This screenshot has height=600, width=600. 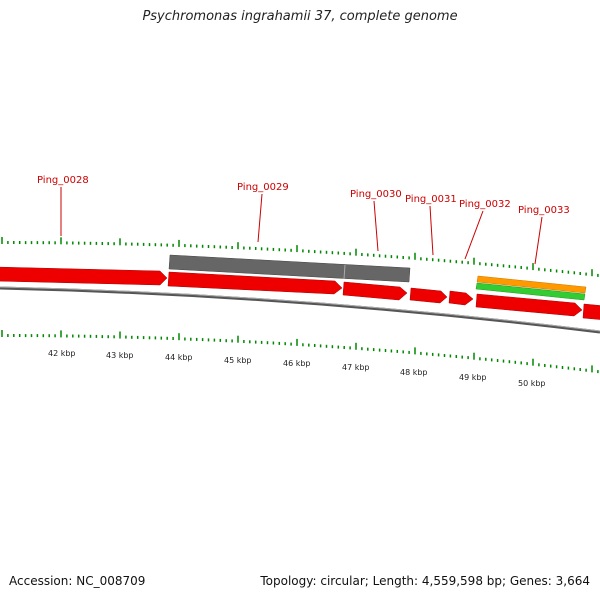 What do you see at coordinates (300, 352) in the screenshot?
I see `inner-tick-ring` at bounding box center [300, 352].